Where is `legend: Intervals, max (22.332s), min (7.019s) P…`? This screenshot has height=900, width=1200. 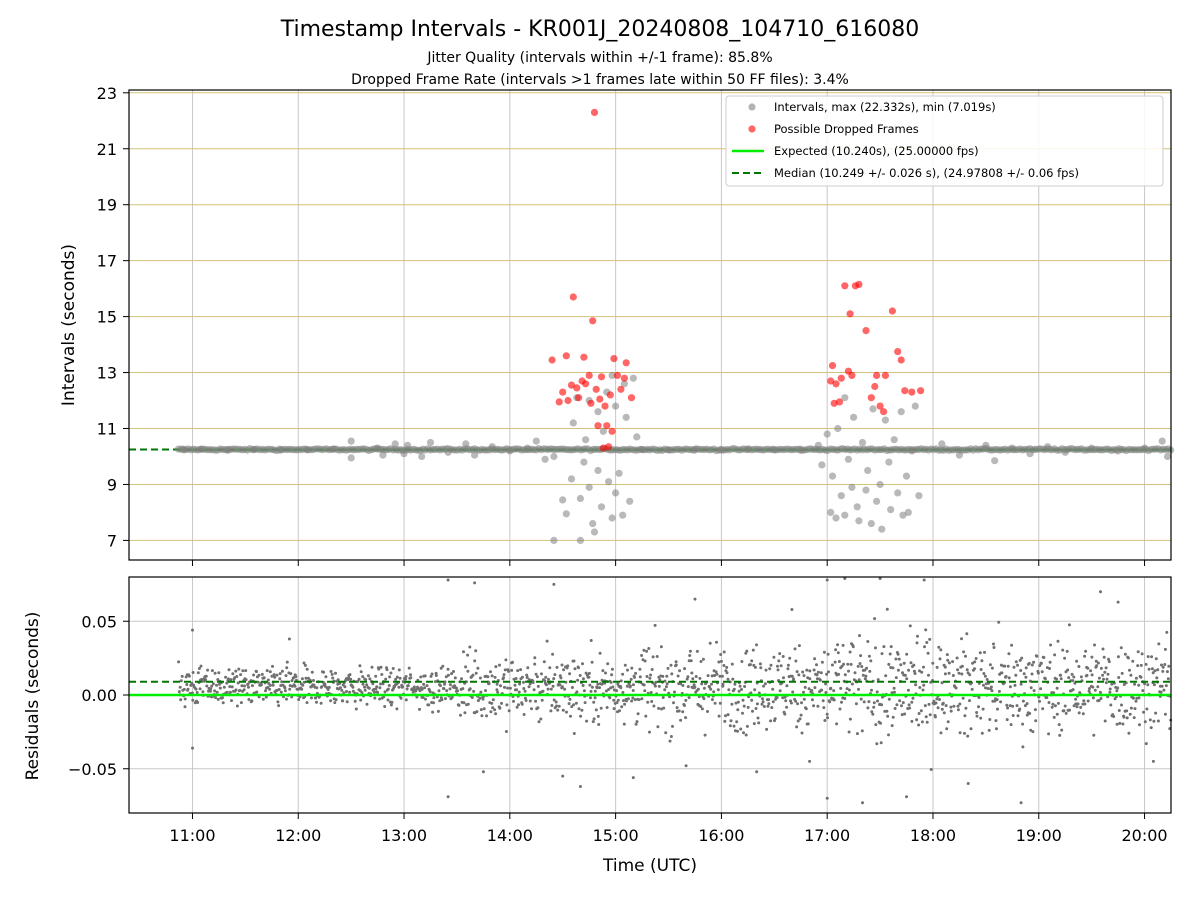 legend: Intervals, max (22.332s), min (7.019s) P… is located at coordinates (944, 141).